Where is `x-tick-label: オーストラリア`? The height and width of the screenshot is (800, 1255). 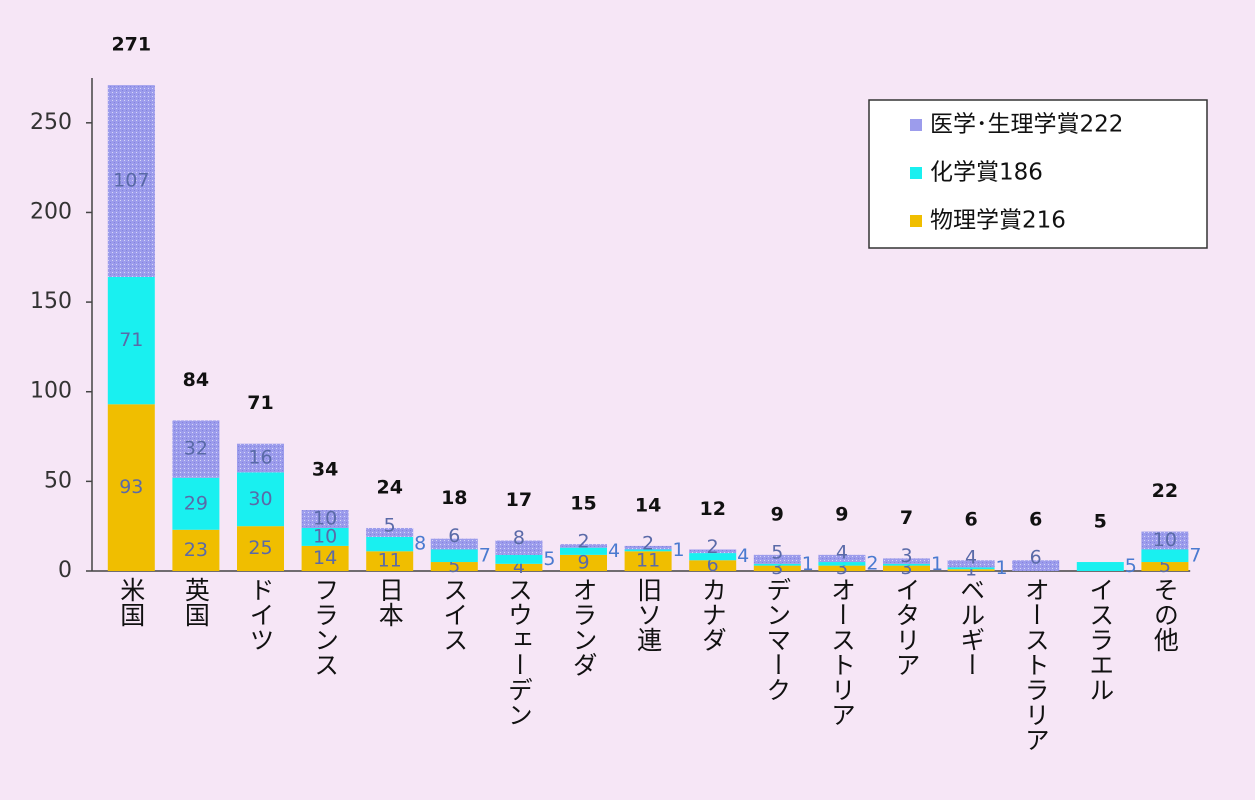
x-tick-label: オーストラリア is located at coordinates (1035, 664).